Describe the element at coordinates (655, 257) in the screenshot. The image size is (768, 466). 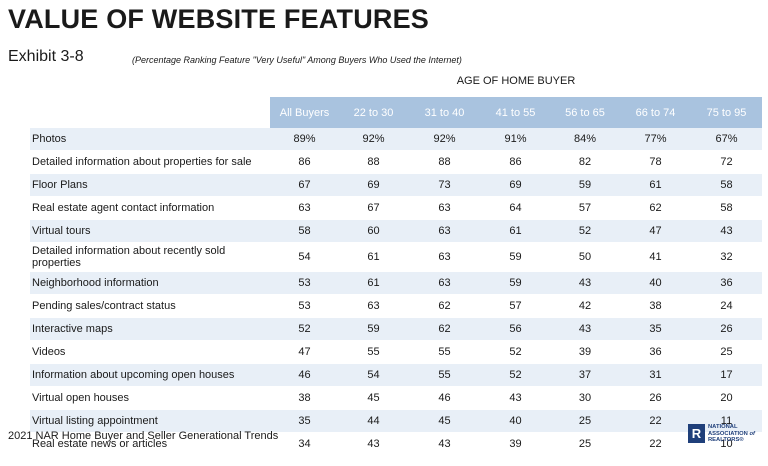
I see `value-cell: 41` at that location.